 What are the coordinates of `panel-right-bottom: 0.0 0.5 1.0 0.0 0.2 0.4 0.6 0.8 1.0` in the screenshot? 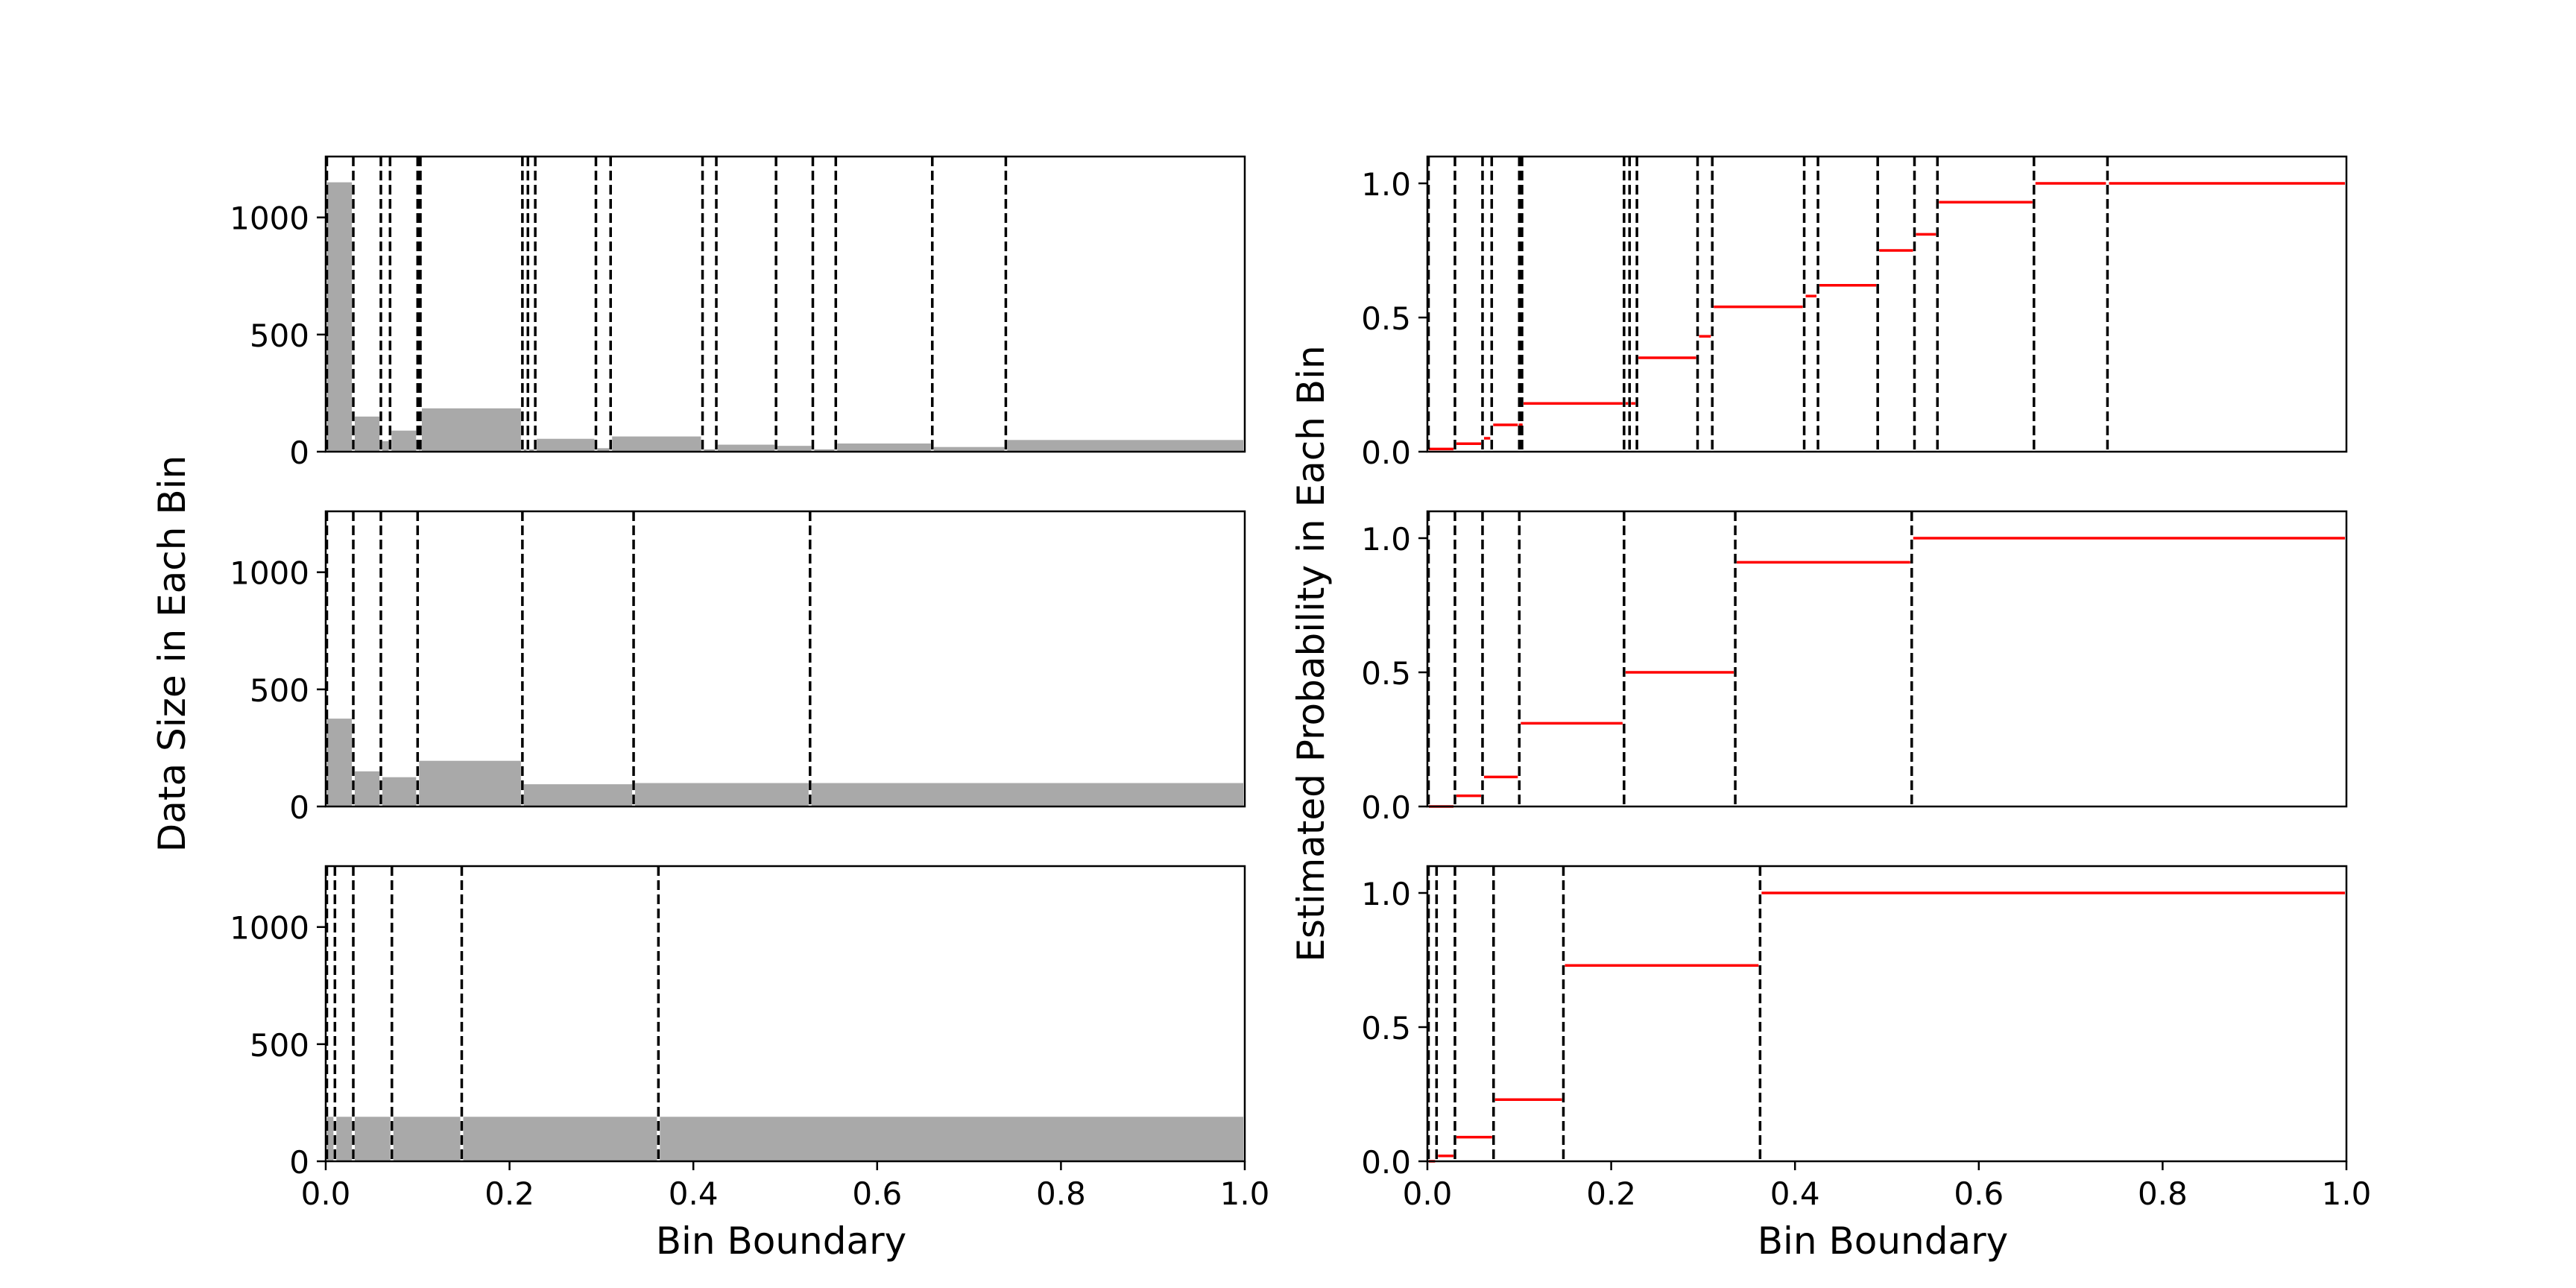 It's located at (1866, 1038).